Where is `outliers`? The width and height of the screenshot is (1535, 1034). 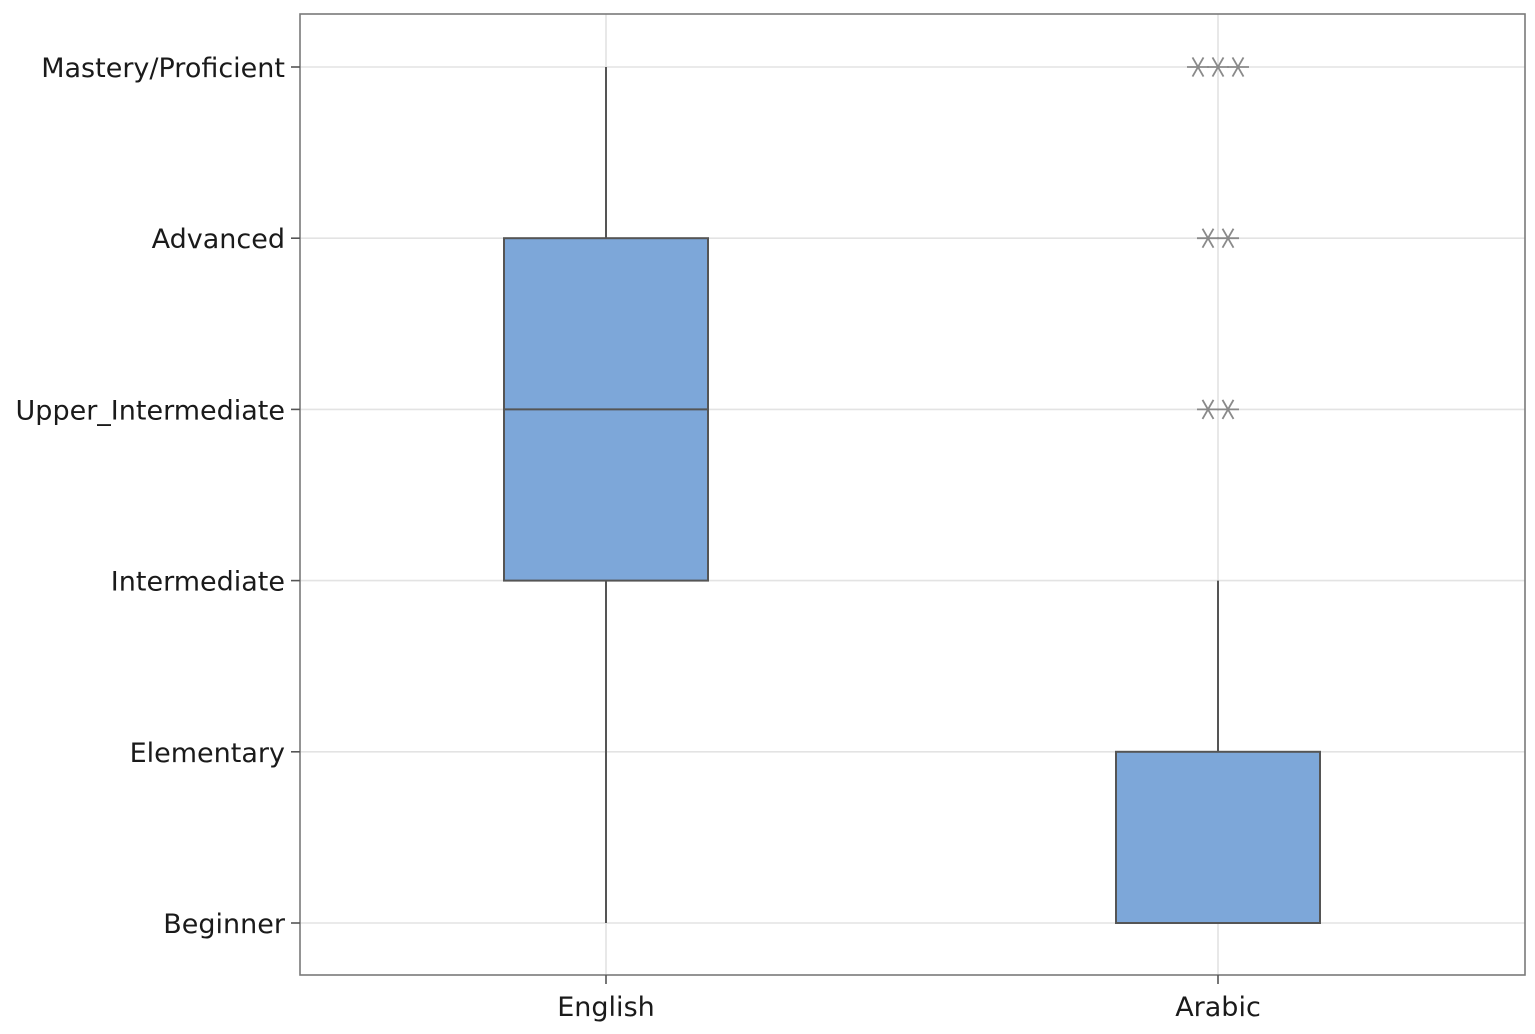 outliers is located at coordinates (1218, 238).